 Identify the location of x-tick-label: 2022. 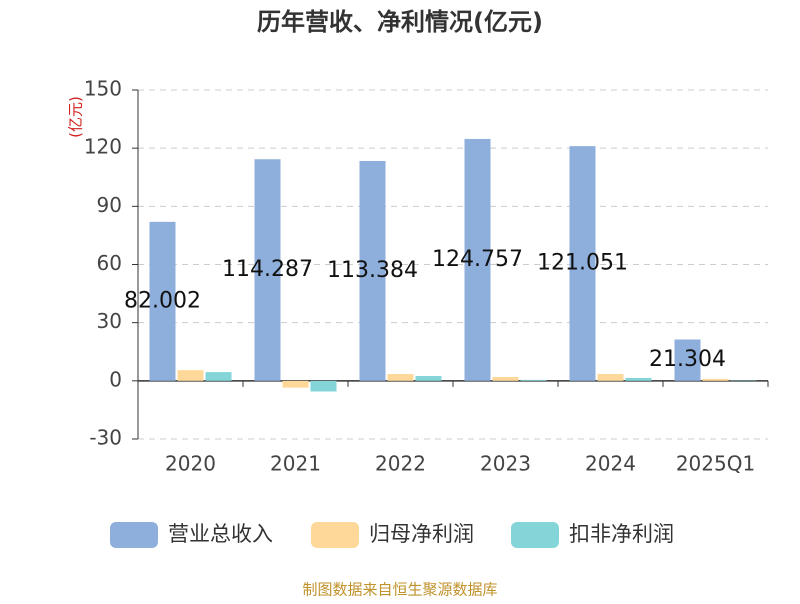
(400, 464).